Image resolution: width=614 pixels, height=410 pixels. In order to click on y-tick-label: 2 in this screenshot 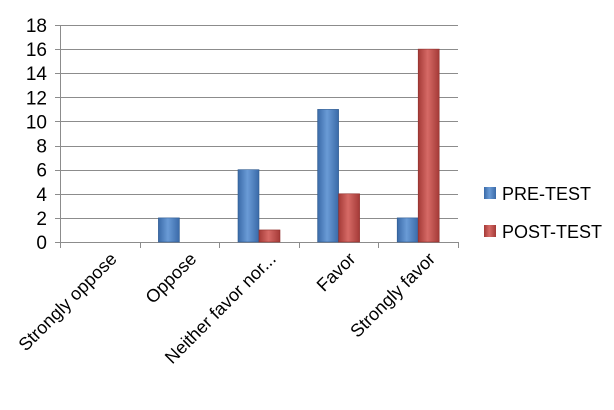, I will do `click(41, 219)`.